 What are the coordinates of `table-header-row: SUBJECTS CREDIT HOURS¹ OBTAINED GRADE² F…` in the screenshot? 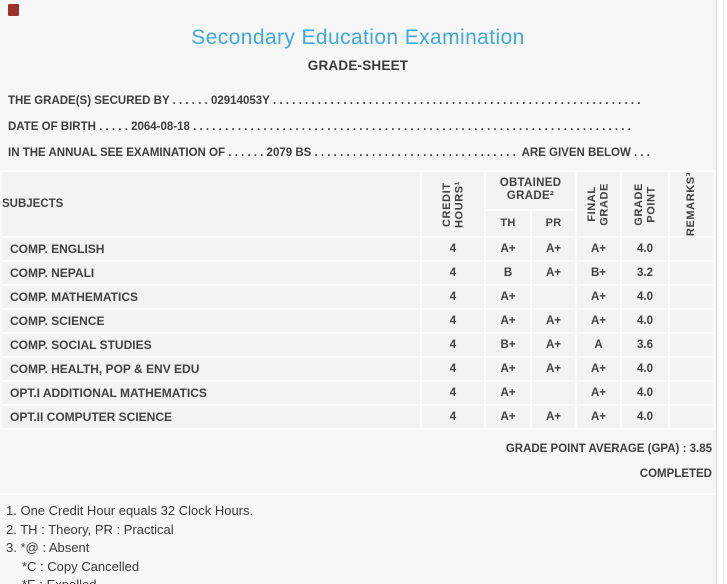 It's located at (358, 204).